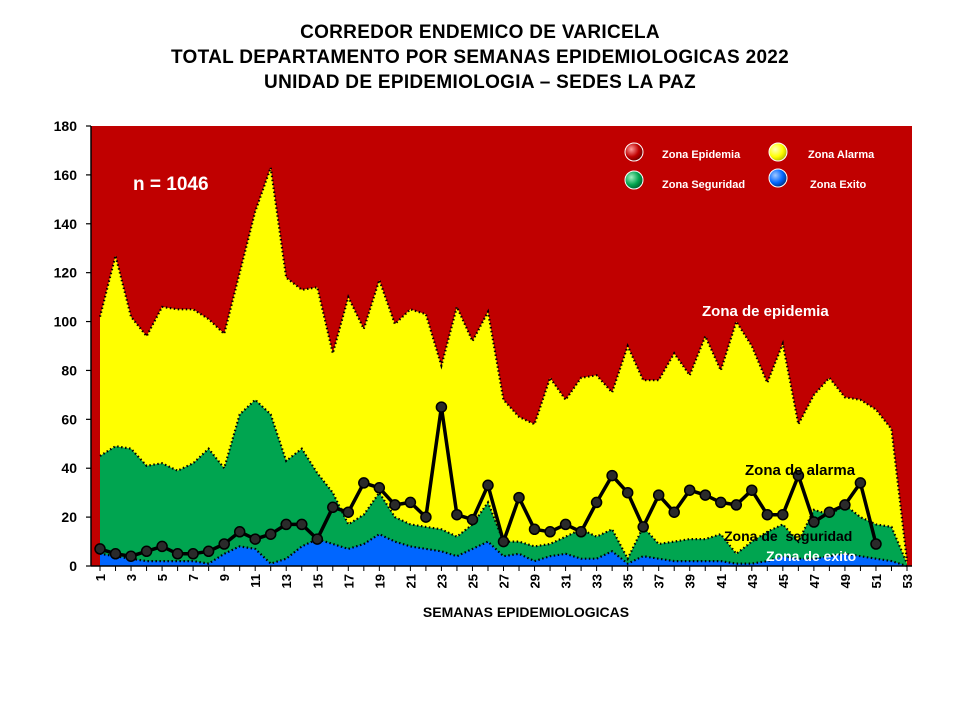 The width and height of the screenshot is (960, 720). Describe the element at coordinates (348, 581) in the screenshot. I see `x-tick-label: 17` at that location.